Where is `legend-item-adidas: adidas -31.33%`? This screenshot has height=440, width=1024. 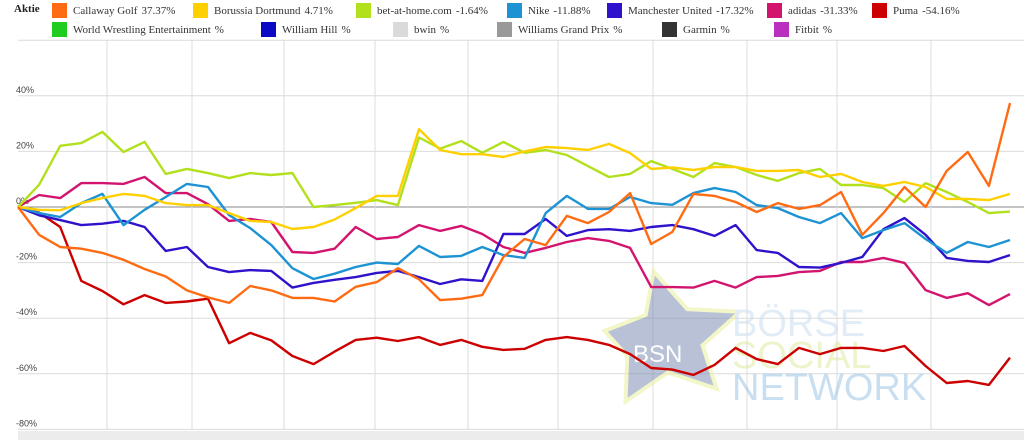 legend-item-adidas: adidas -31.33% is located at coordinates (812, 10).